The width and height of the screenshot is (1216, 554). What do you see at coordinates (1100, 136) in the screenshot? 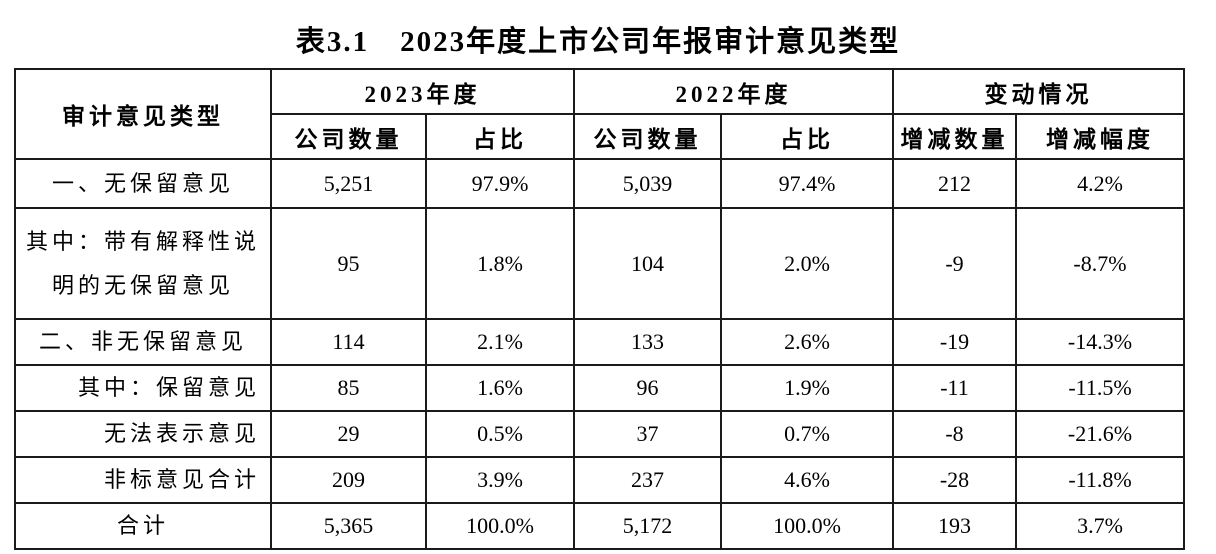
I see `header-change-rate: 增减幅度` at bounding box center [1100, 136].